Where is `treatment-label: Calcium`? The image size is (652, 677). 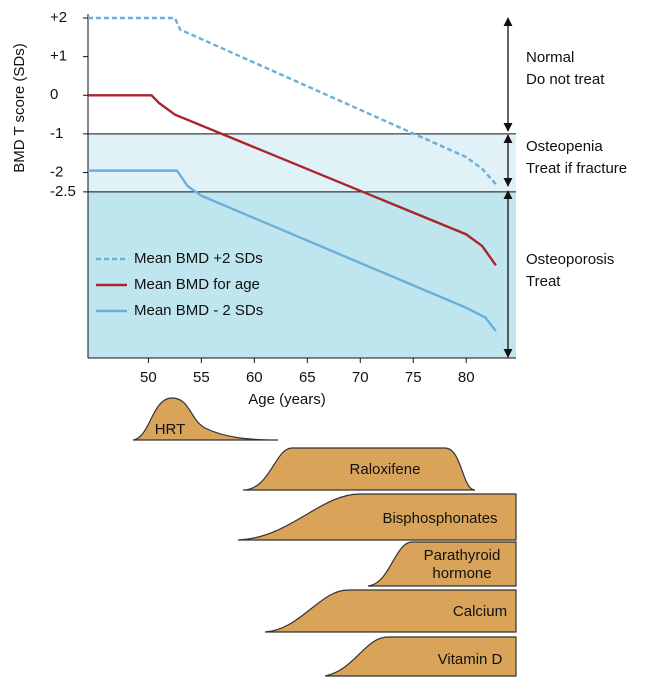
treatment-label: Calcium is located at coordinates (480, 611).